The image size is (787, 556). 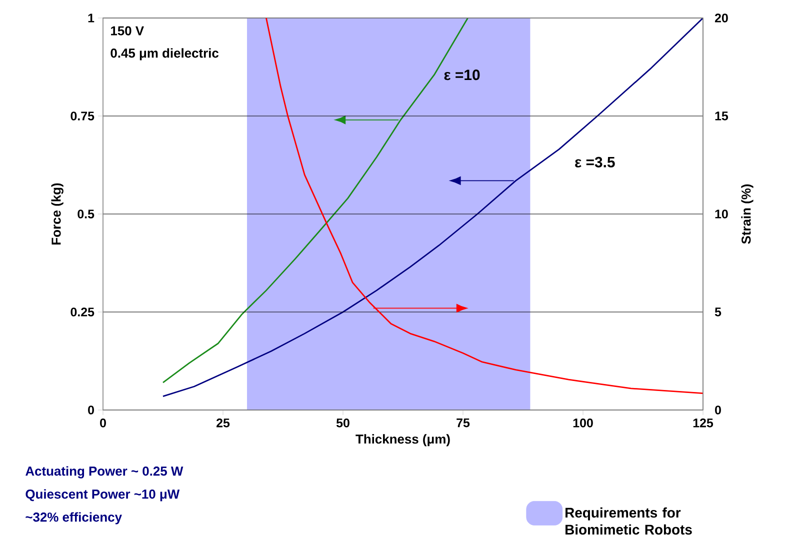 I want to click on y2-tick-label: 0, so click(x=718, y=410).